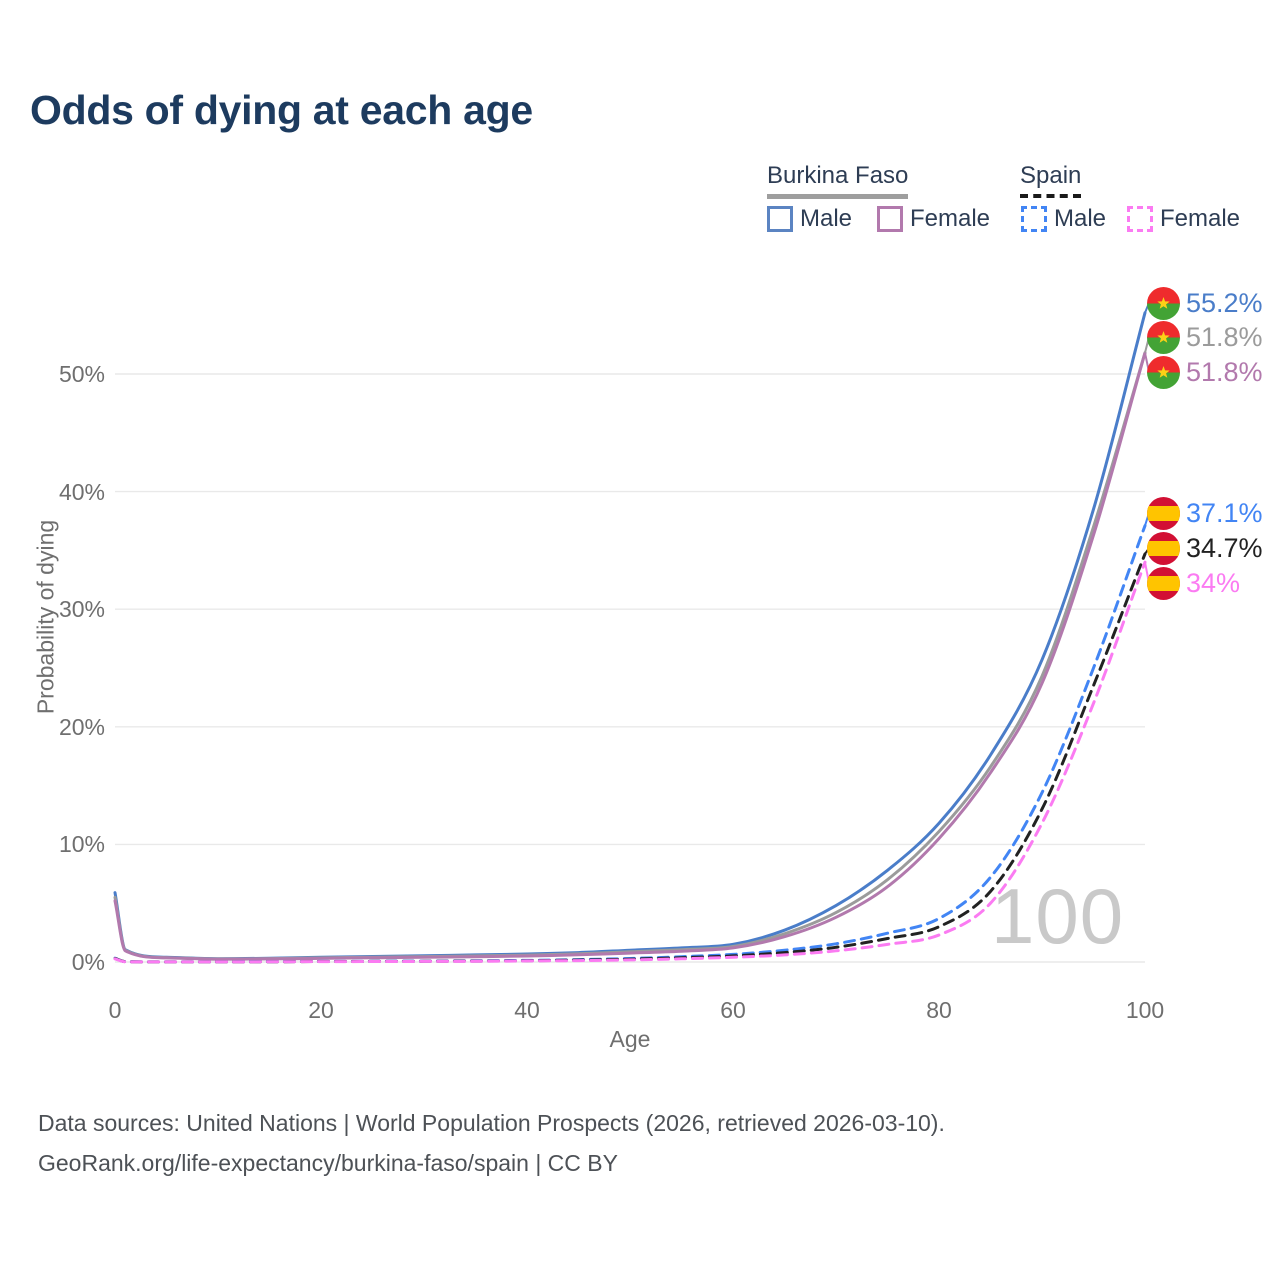 Image resolution: width=1280 pixels, height=1280 pixels. I want to click on x-tick-label: 40, so click(527, 1010).